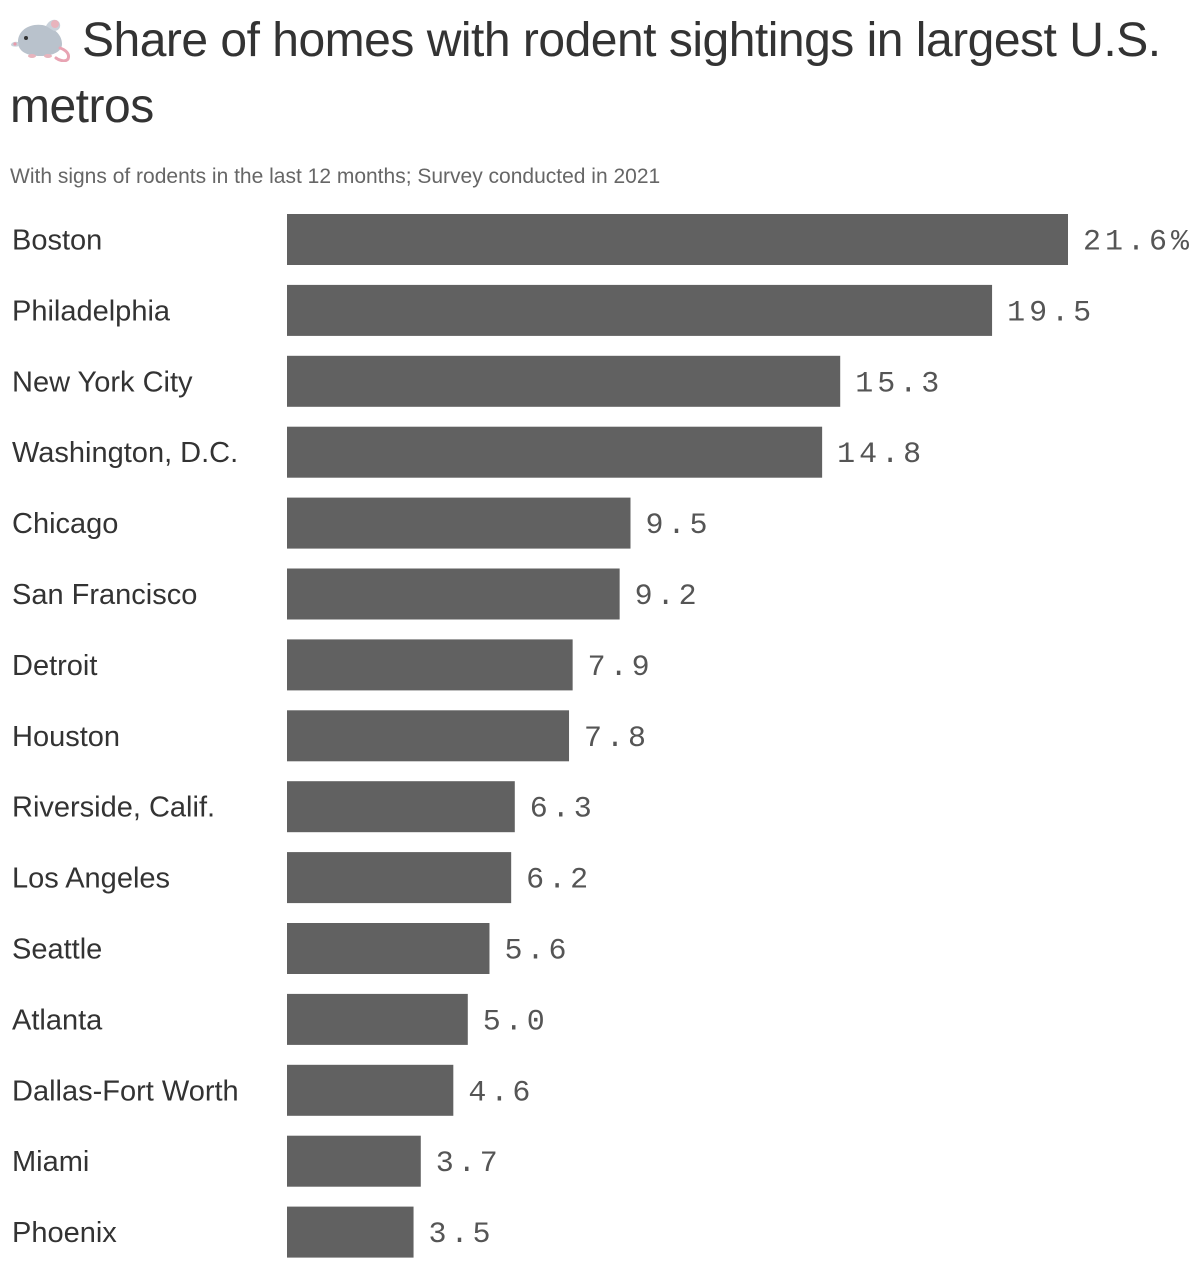 Image resolution: width=1200 pixels, height=1267 pixels. Describe the element at coordinates (881, 455) in the screenshot. I see `value-label: 14.8` at that location.